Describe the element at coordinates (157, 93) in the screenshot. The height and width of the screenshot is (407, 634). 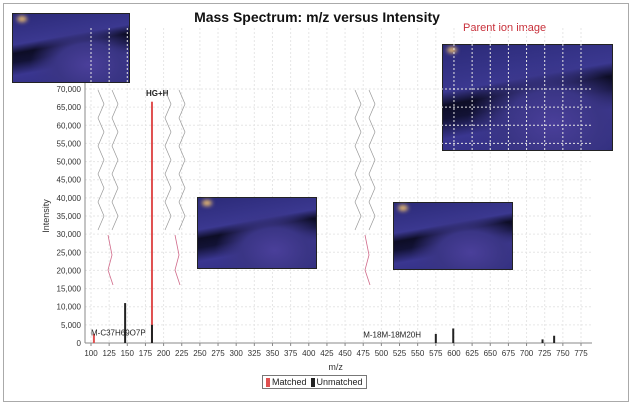
I see `peak-annotation: HG+H` at that location.